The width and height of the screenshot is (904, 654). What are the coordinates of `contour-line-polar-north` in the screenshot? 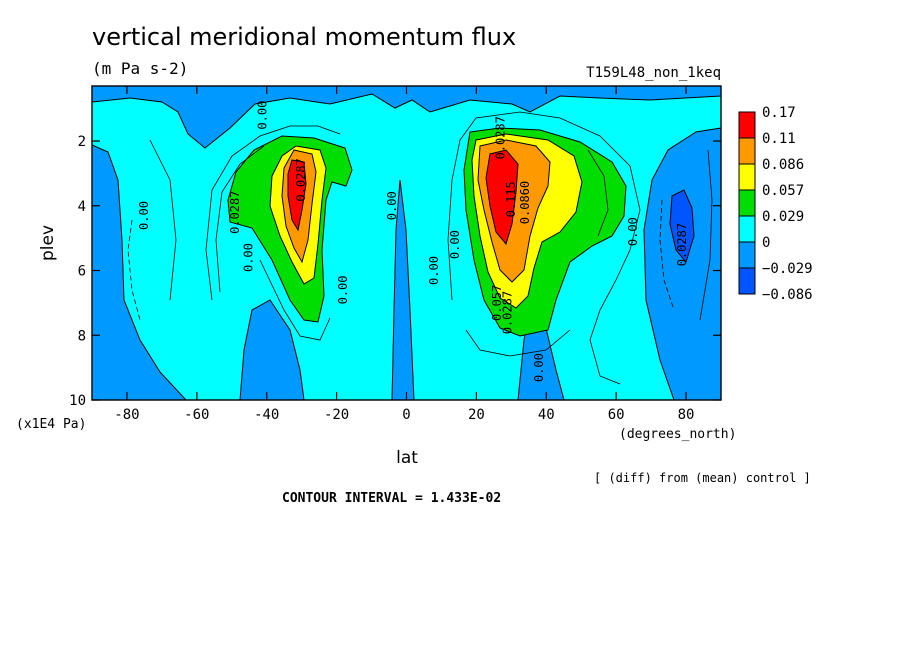 It's located at (706, 235).